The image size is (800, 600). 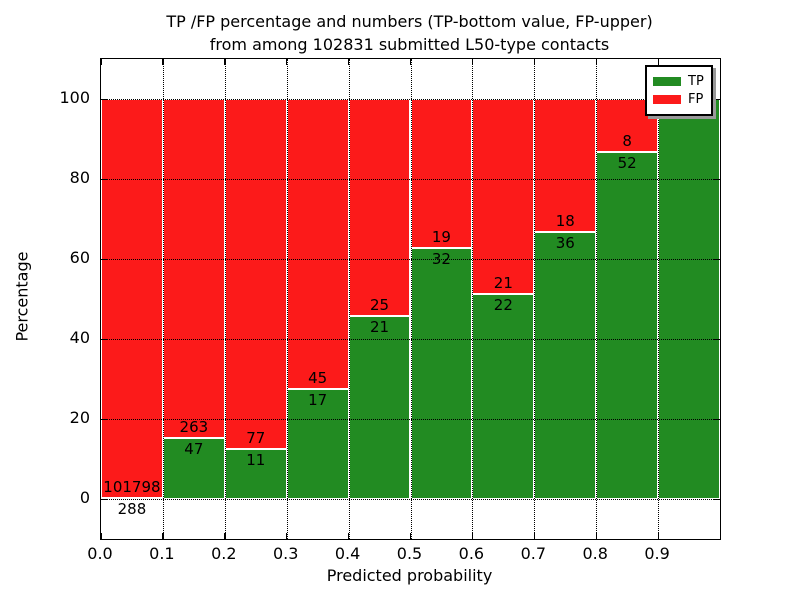 I want to click on tp-count-label: 36, so click(x=565, y=243).